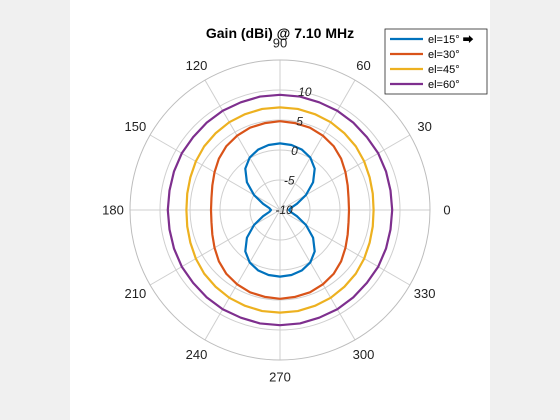 This screenshot has height=420, width=560. I want to click on theta-tick-label: 60, so click(363, 65).